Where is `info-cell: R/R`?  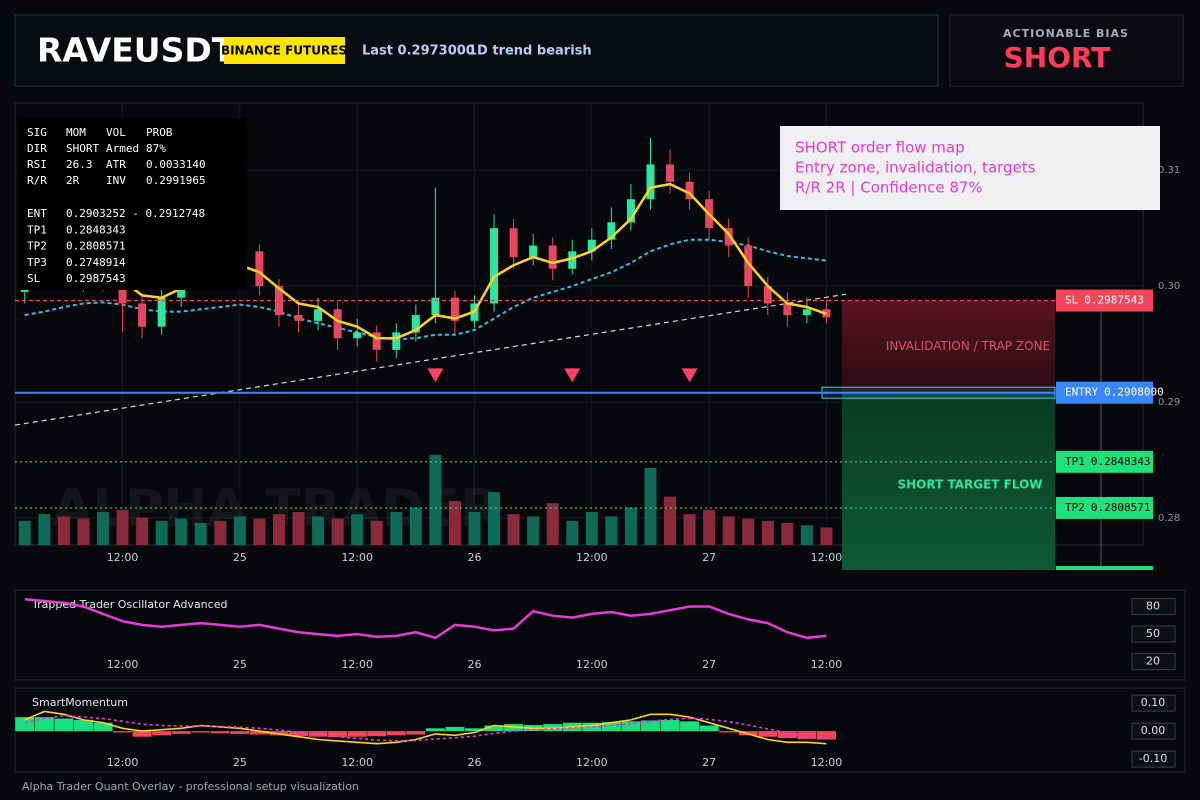
info-cell: R/R is located at coordinates (37, 180).